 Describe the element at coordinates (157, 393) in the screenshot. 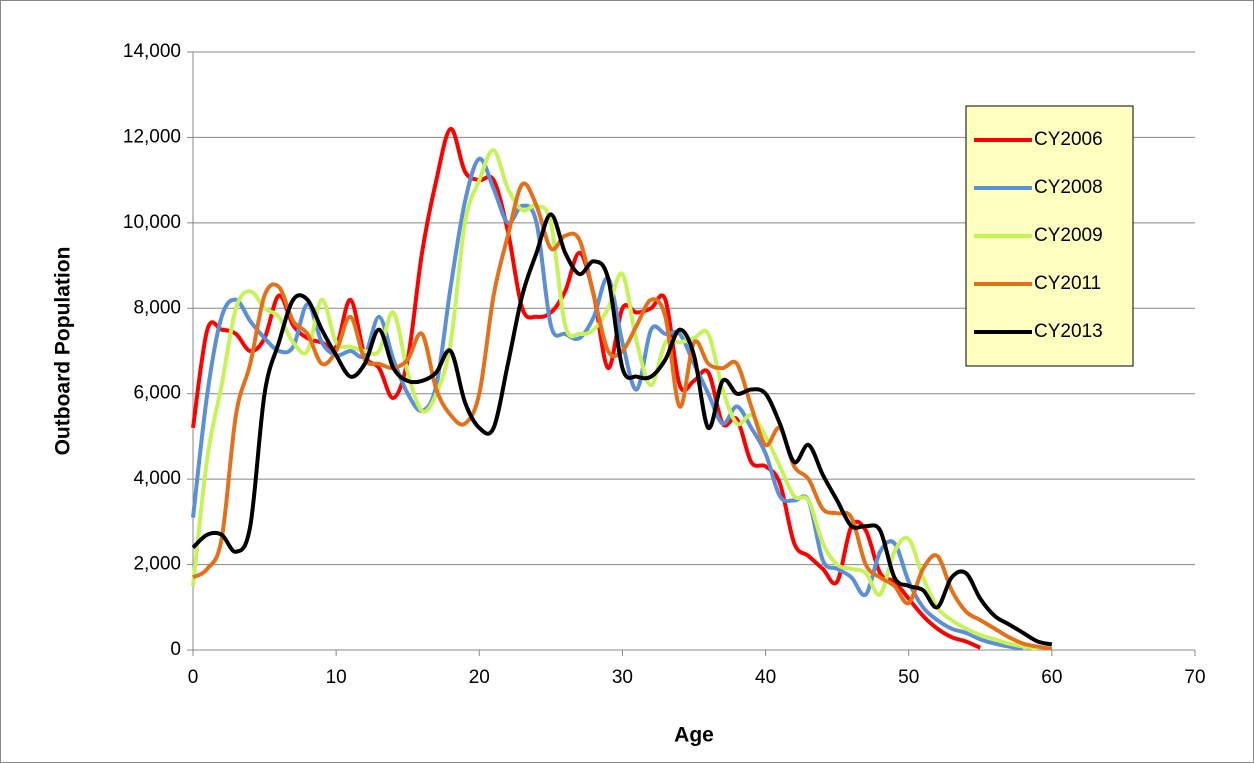

I see `y-tick-label: 6,000` at that location.